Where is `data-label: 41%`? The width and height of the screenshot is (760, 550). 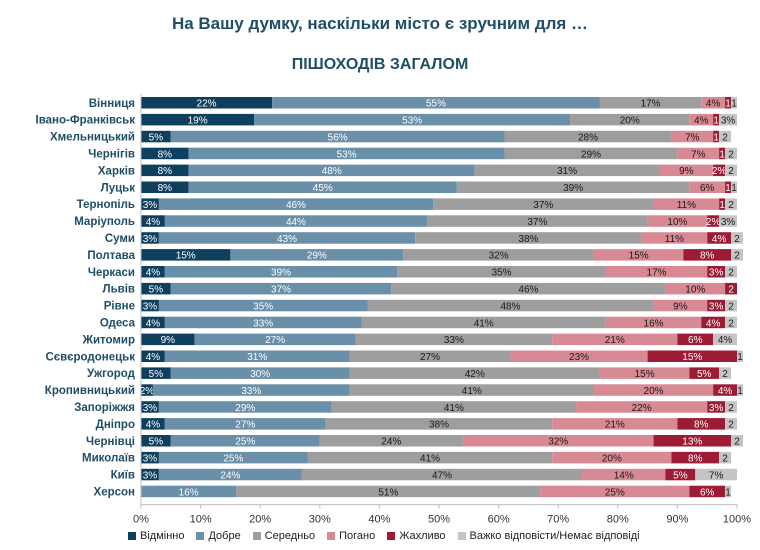 data-label: 41% is located at coordinates (430, 458).